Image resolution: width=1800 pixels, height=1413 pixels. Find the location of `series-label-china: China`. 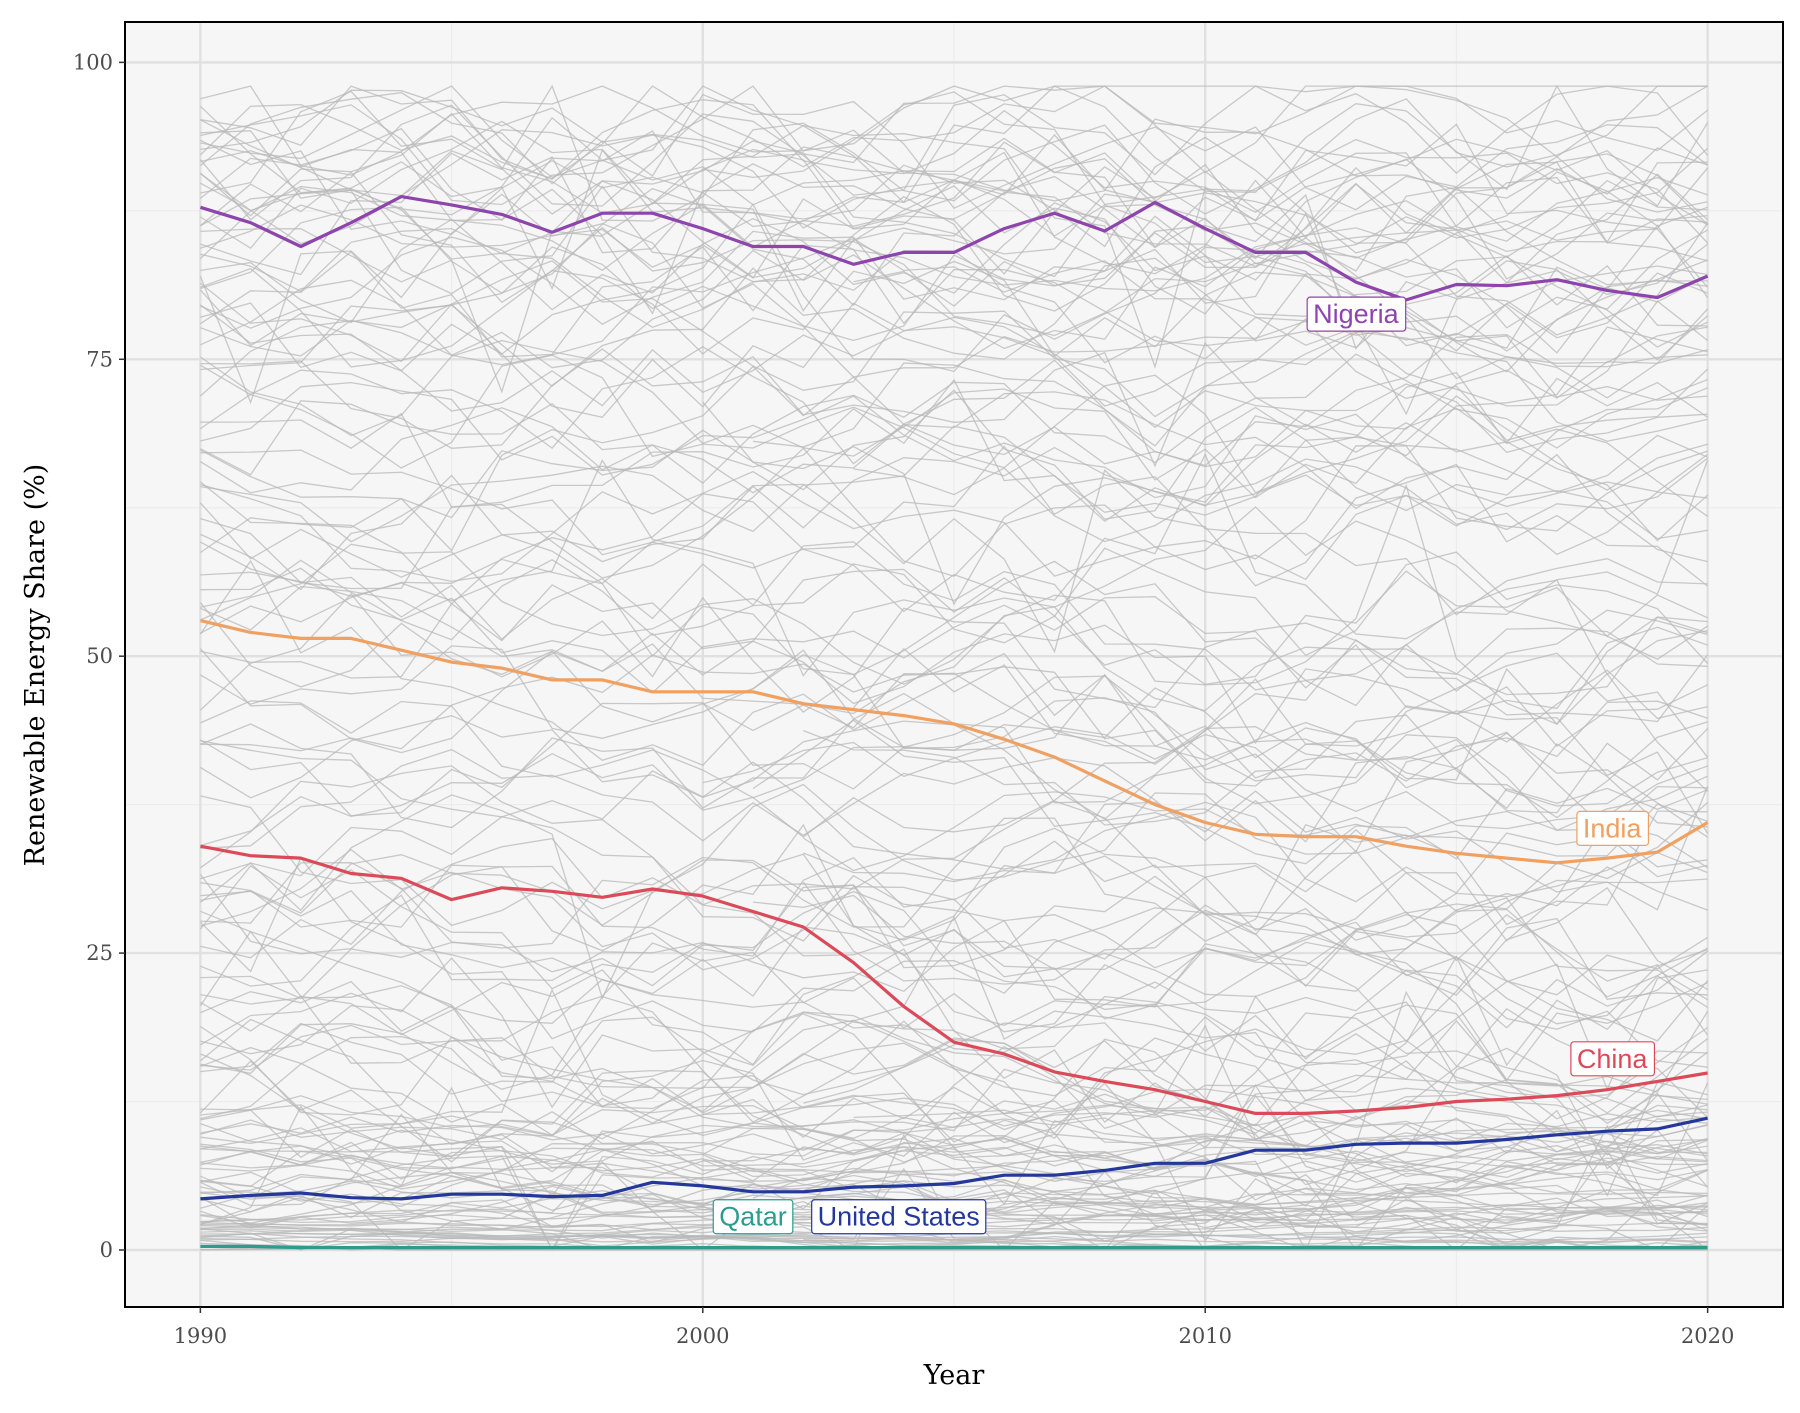

series-label-china: China is located at coordinates (1613, 1059).